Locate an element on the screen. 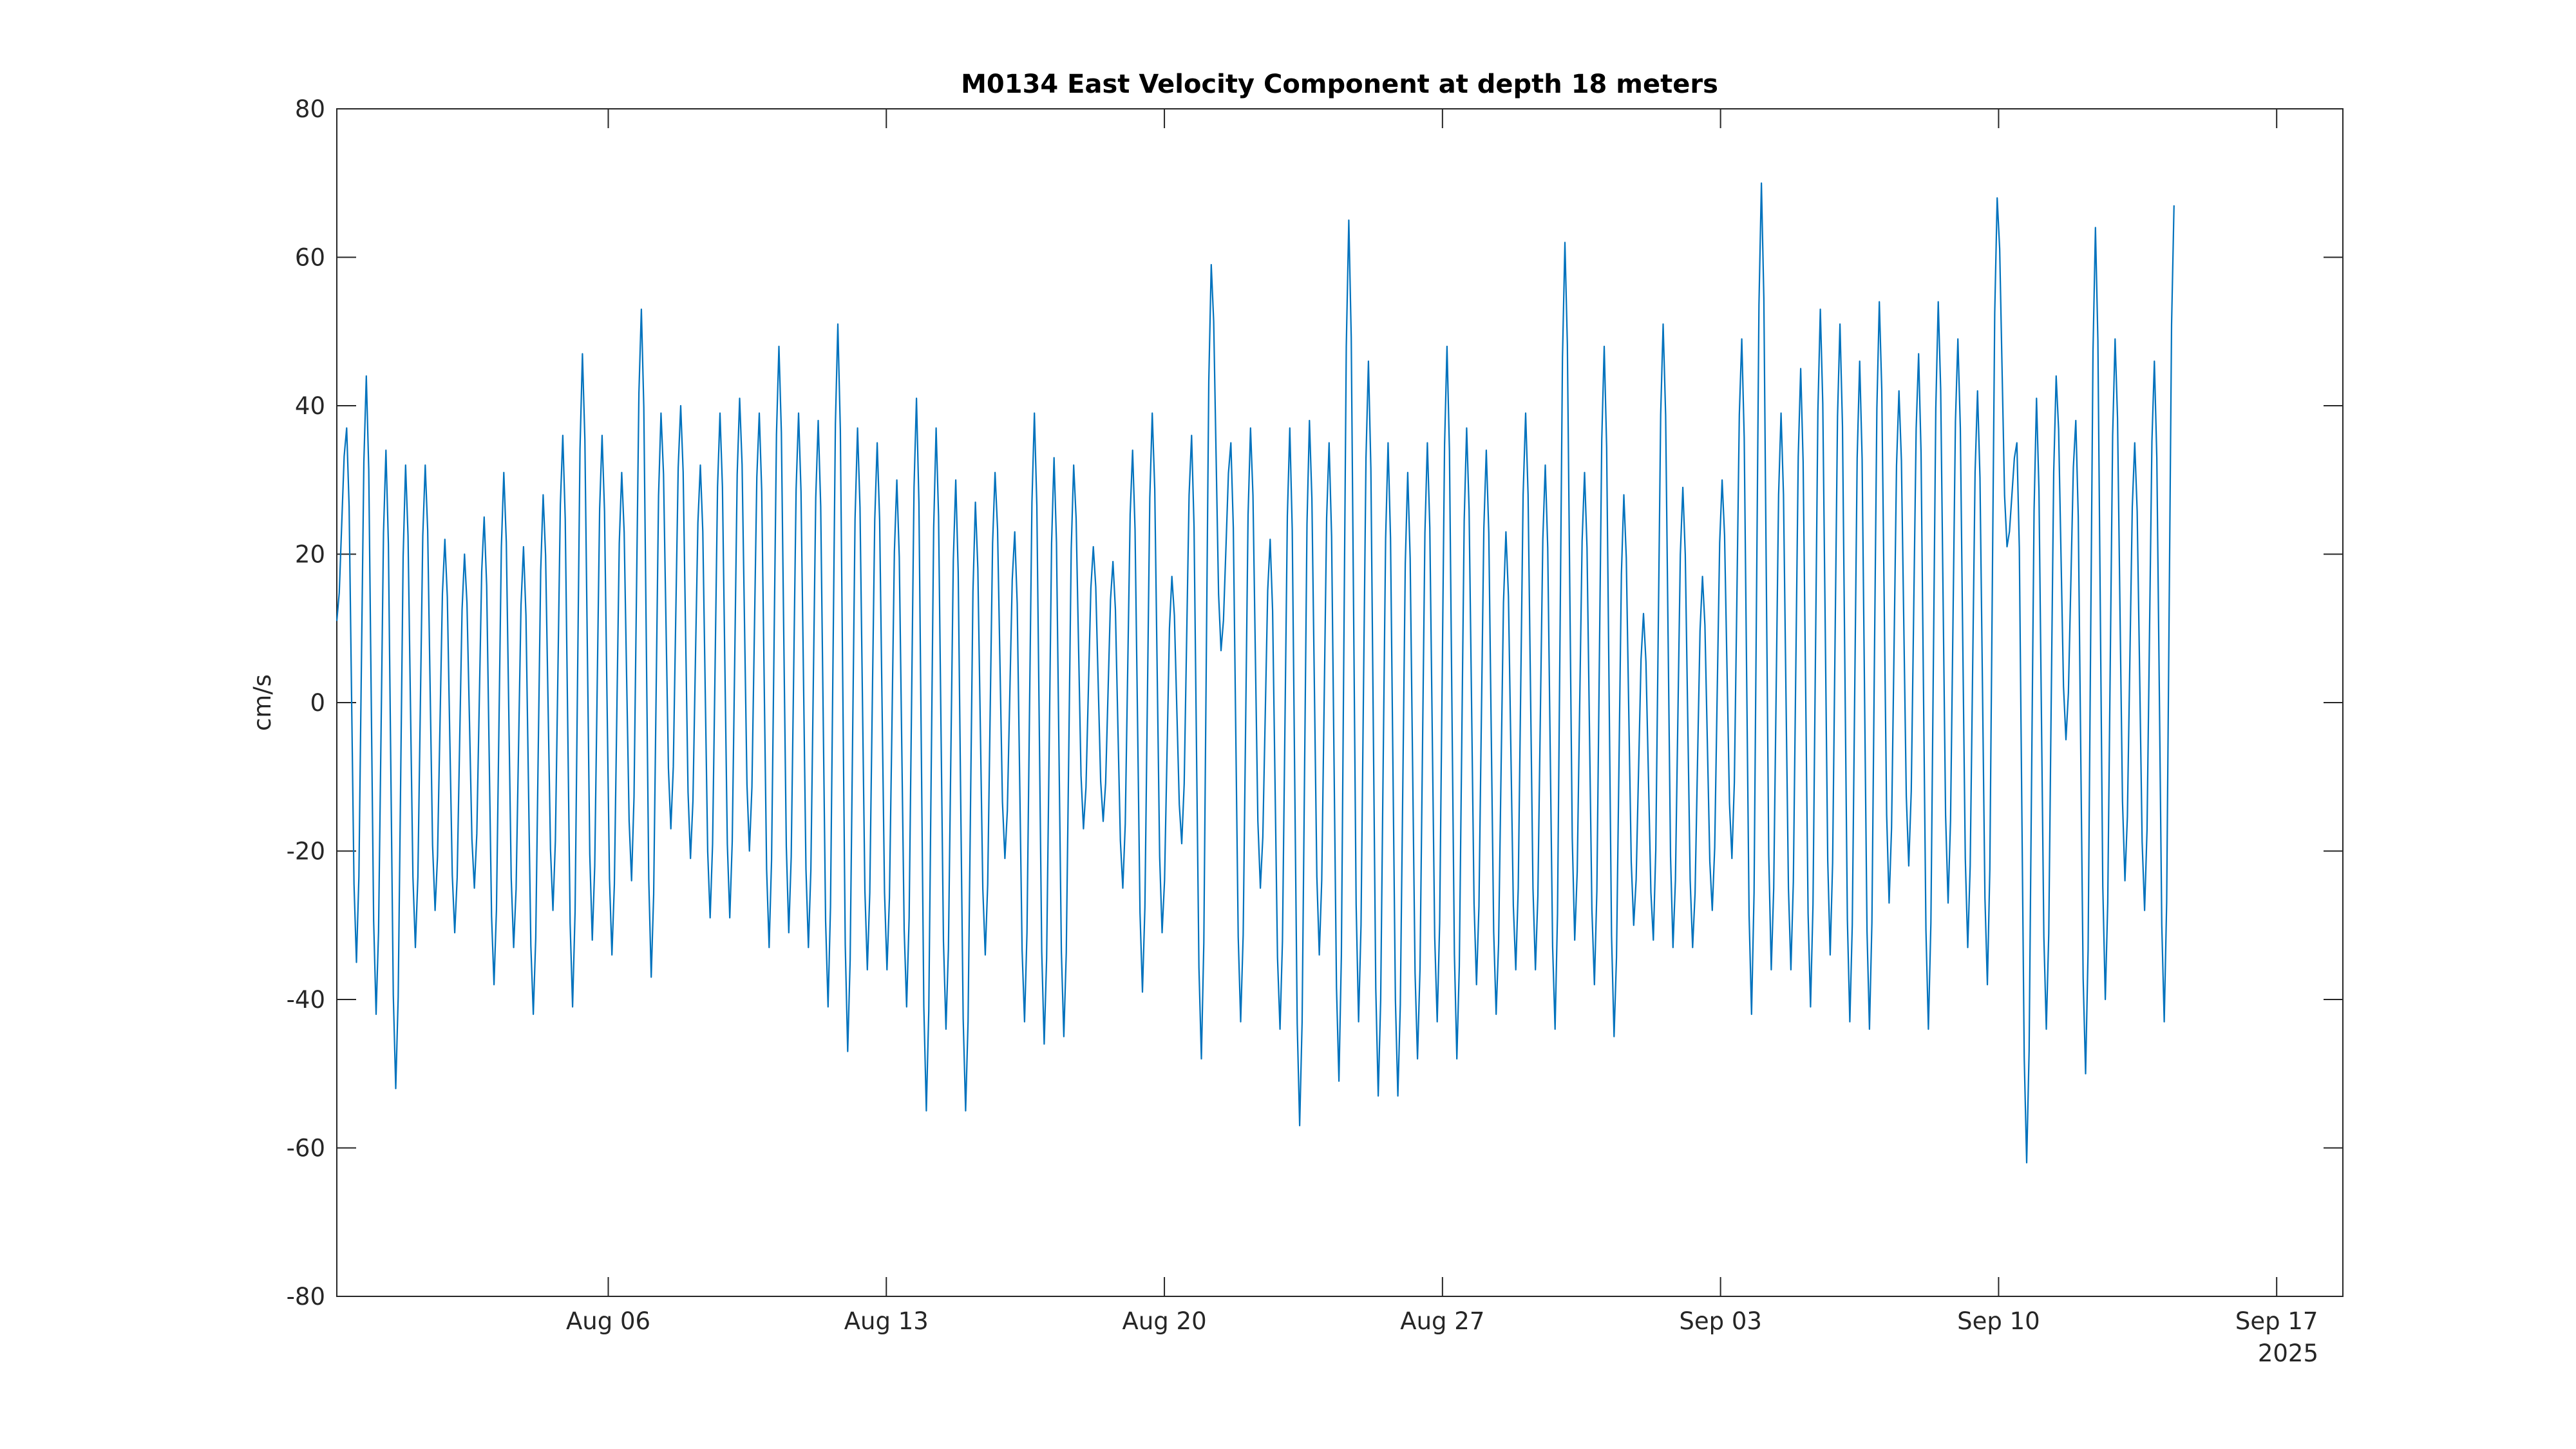 This screenshot has width=2576, height=1449. y-tick-label: 20 is located at coordinates (310, 555).